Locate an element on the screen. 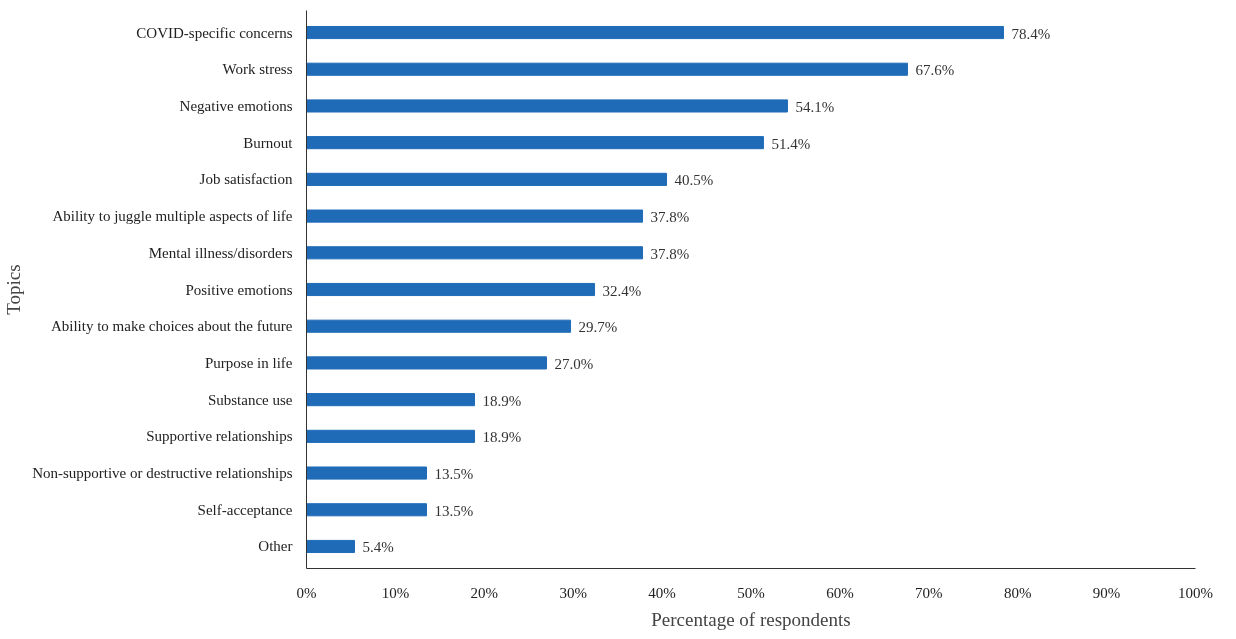 The height and width of the screenshot is (639, 1236). x-tick-label: 40% is located at coordinates (662, 592).